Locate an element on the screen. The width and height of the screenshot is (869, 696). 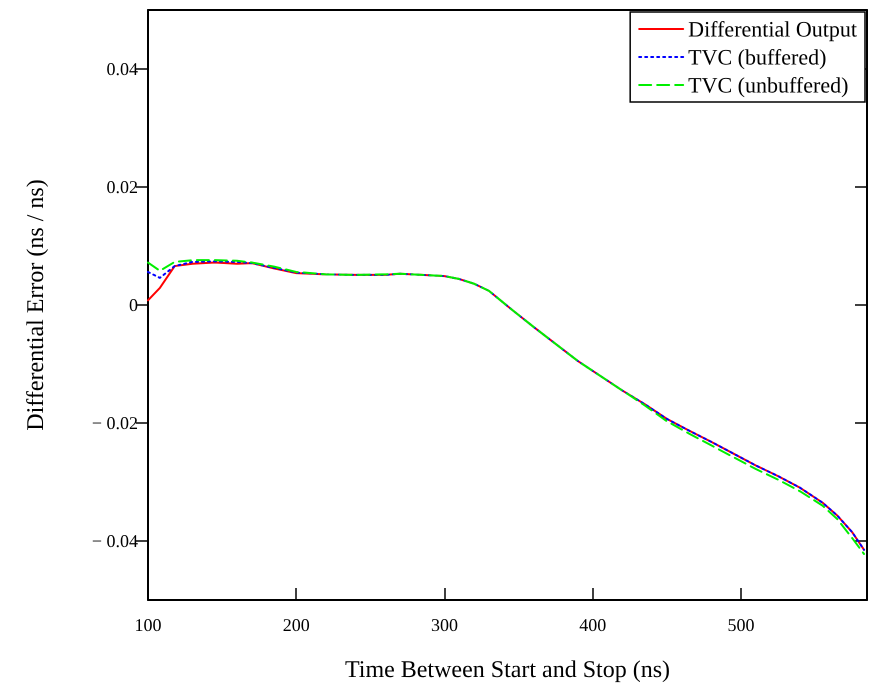
y-tick-label: 0.02 is located at coordinates (122, 187).